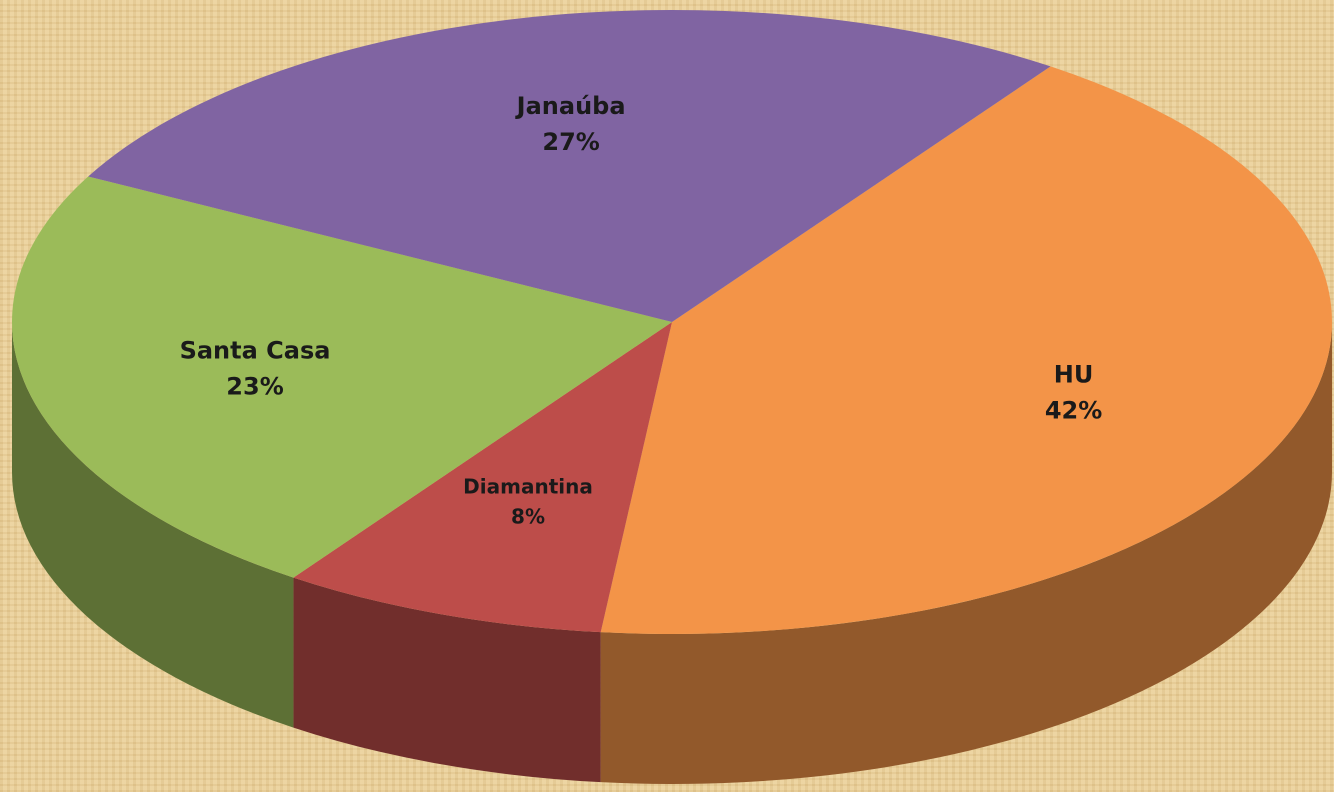 The height and width of the screenshot is (792, 1334). I want to click on slice-value: 42%, so click(1073, 410).